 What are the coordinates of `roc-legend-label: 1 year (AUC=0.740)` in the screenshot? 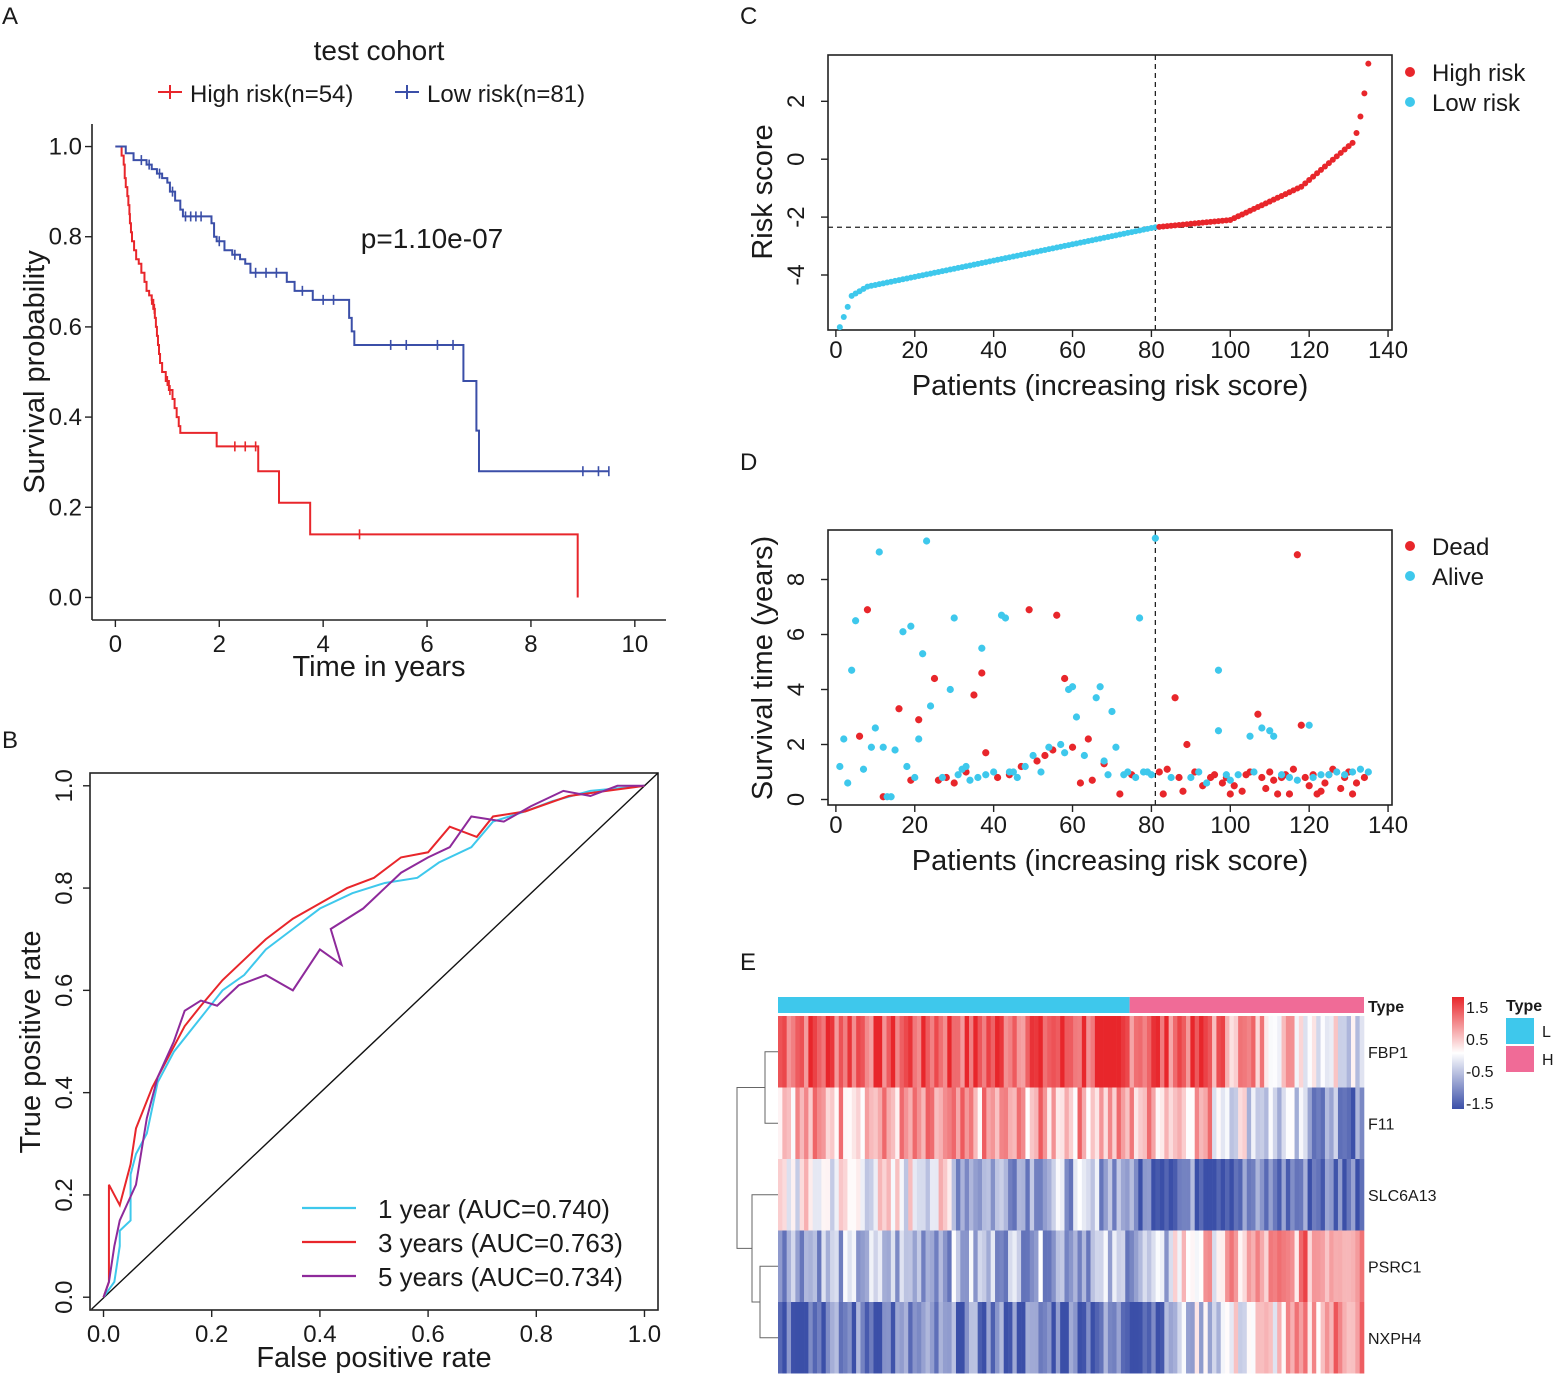 It's located at (494, 1209).